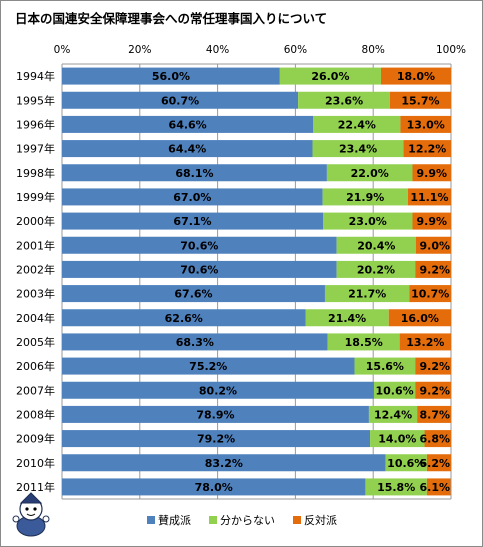 This screenshot has height=547, width=483. I want to click on category-label: 2008年, so click(35, 414).